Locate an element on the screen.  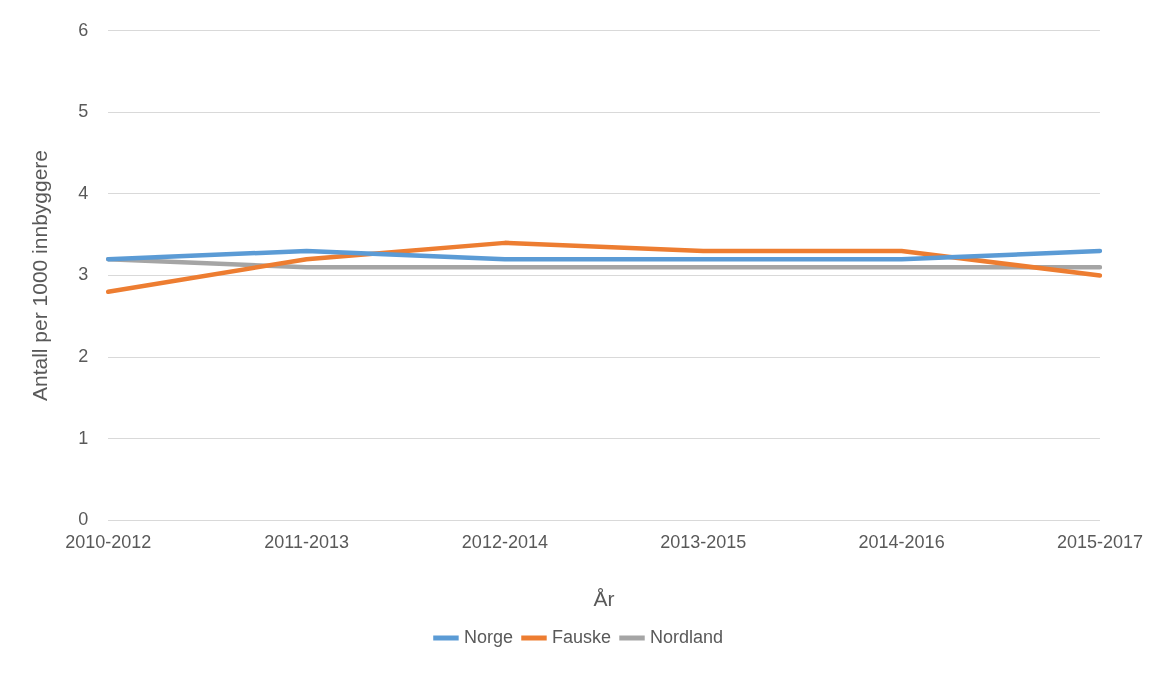
y-tick-label: 3 is located at coordinates (83, 274).